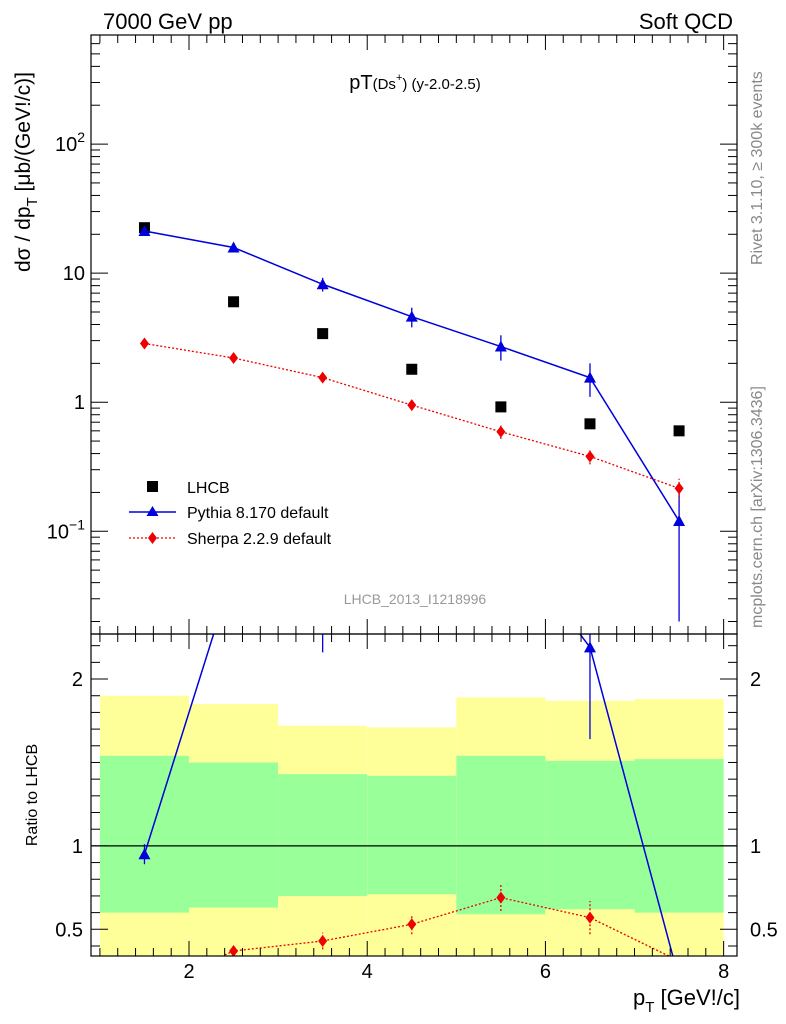 Image resolution: width=786 pixels, height=1024 pixels. What do you see at coordinates (66, 529) in the screenshot?
I see `y-tick-label: 10⁻¹` at bounding box center [66, 529].